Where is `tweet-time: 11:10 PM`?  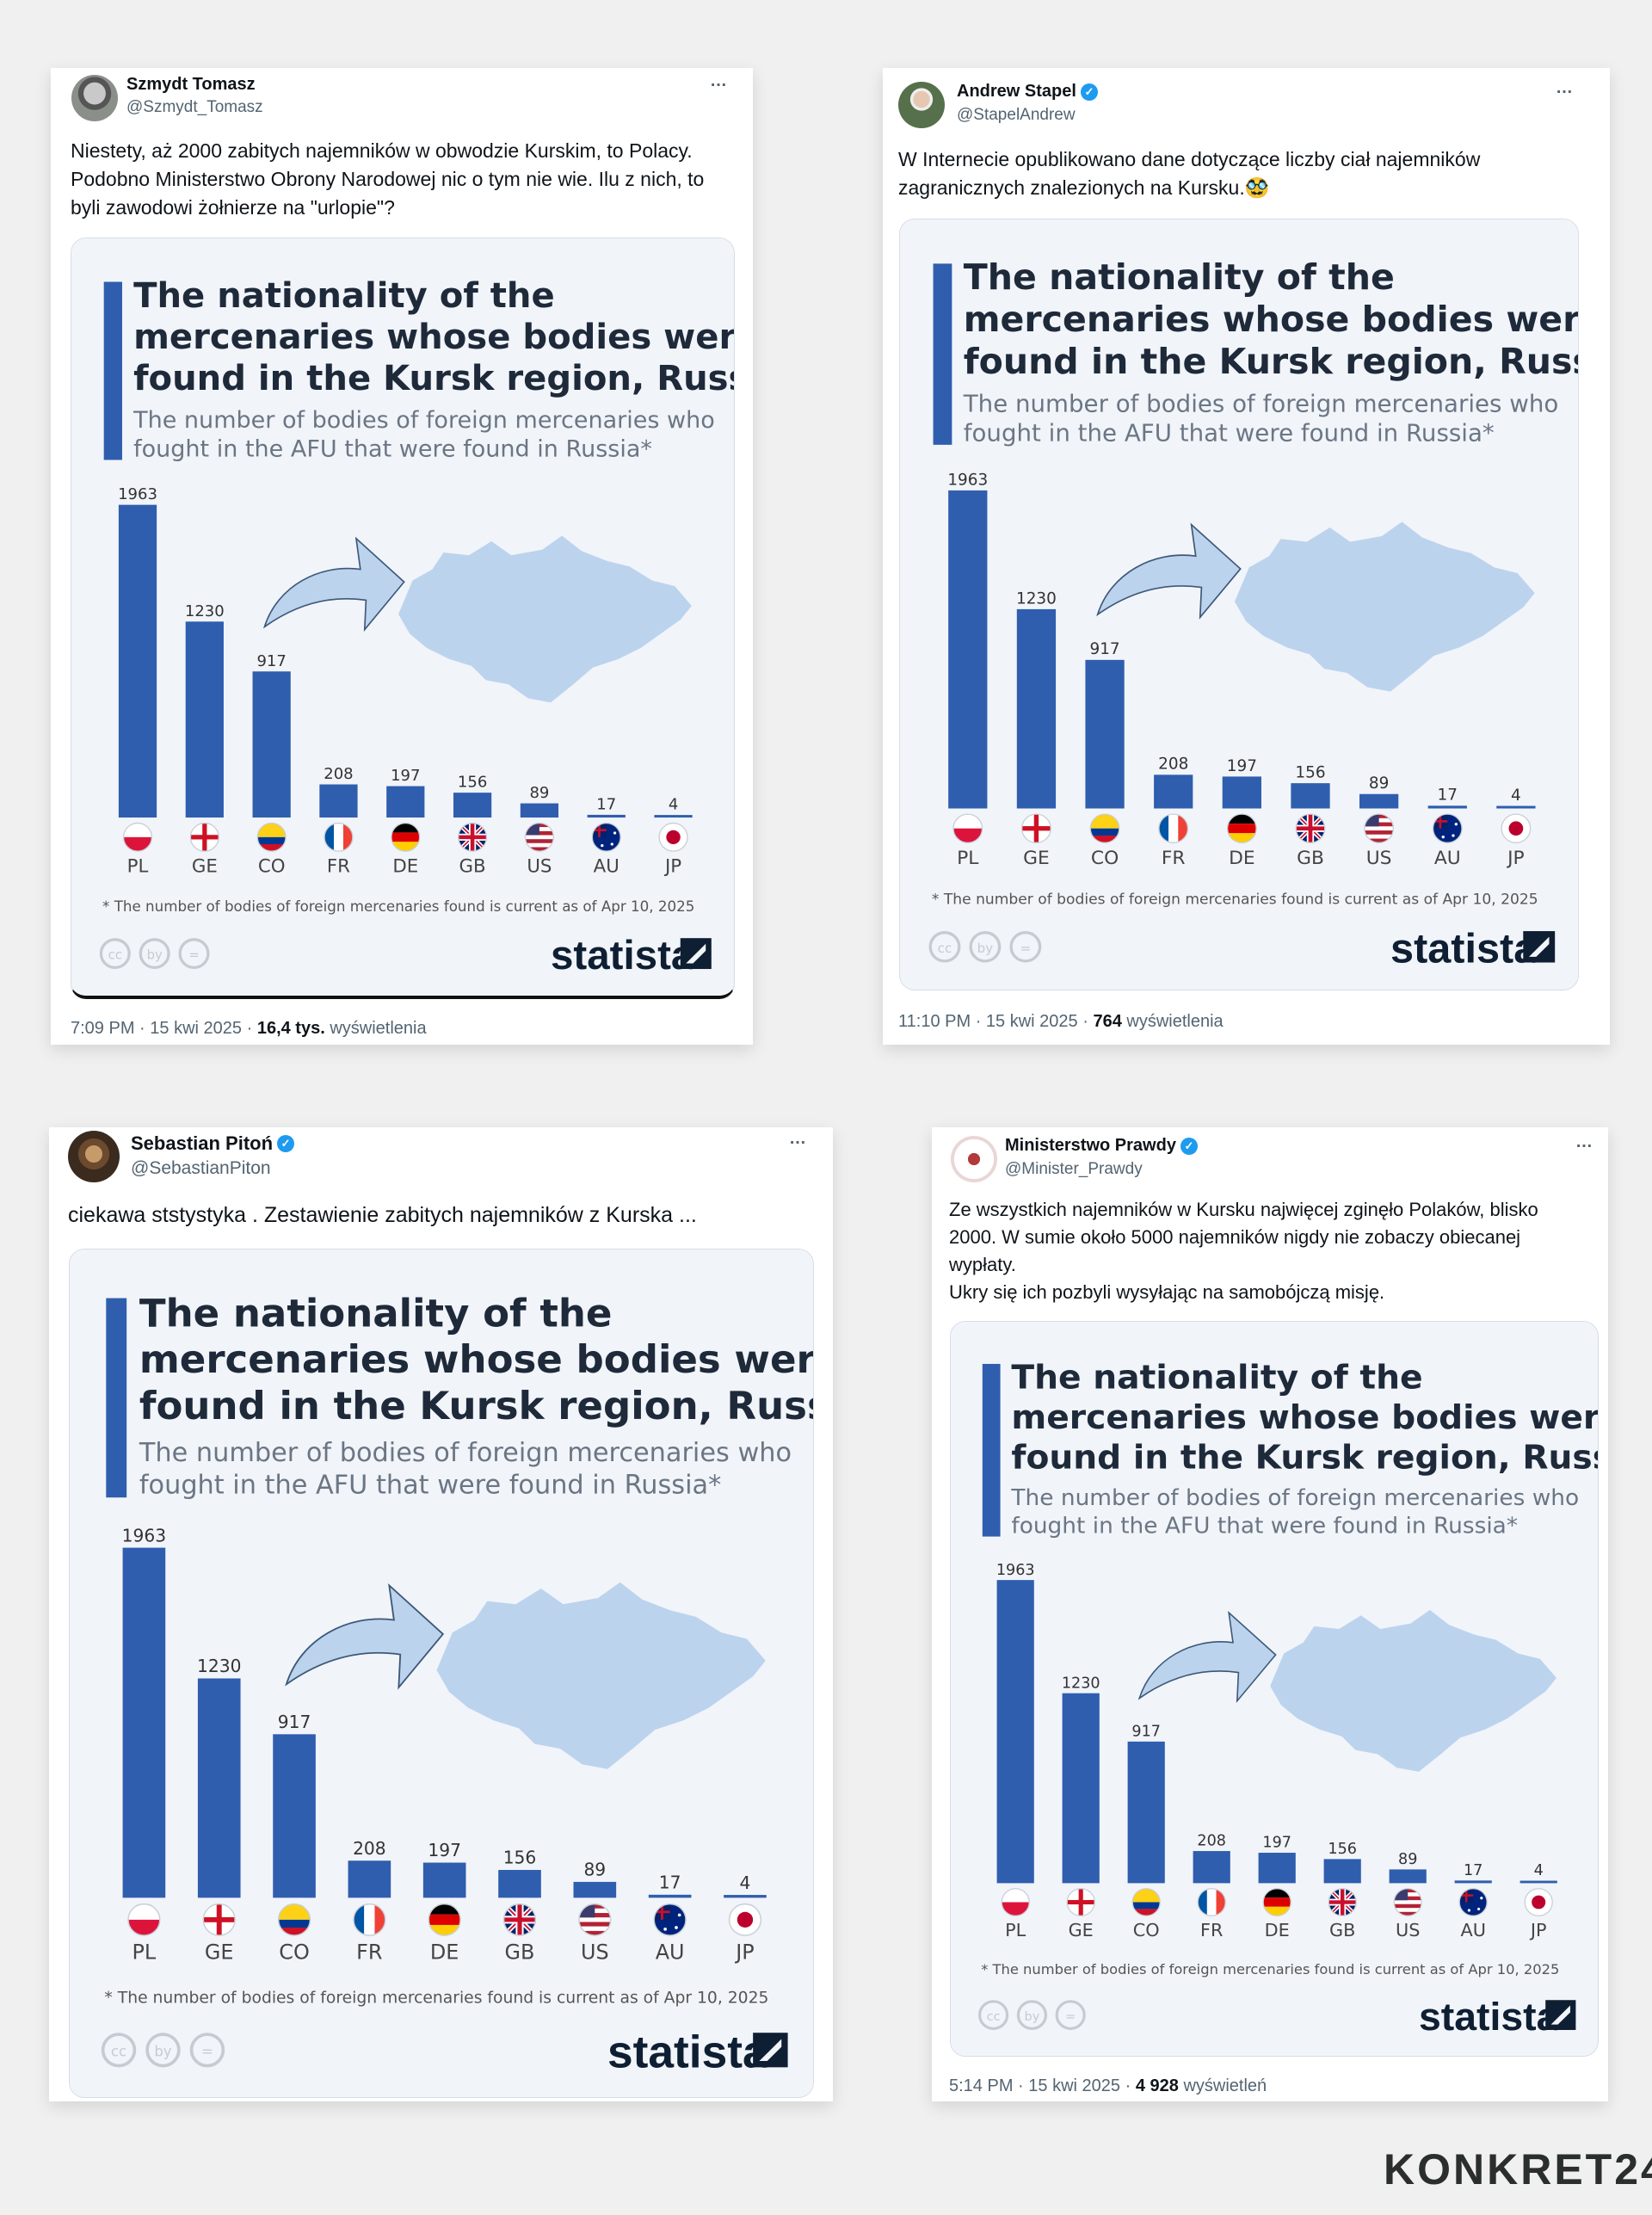 tweet-time: 11:10 PM is located at coordinates (935, 1021).